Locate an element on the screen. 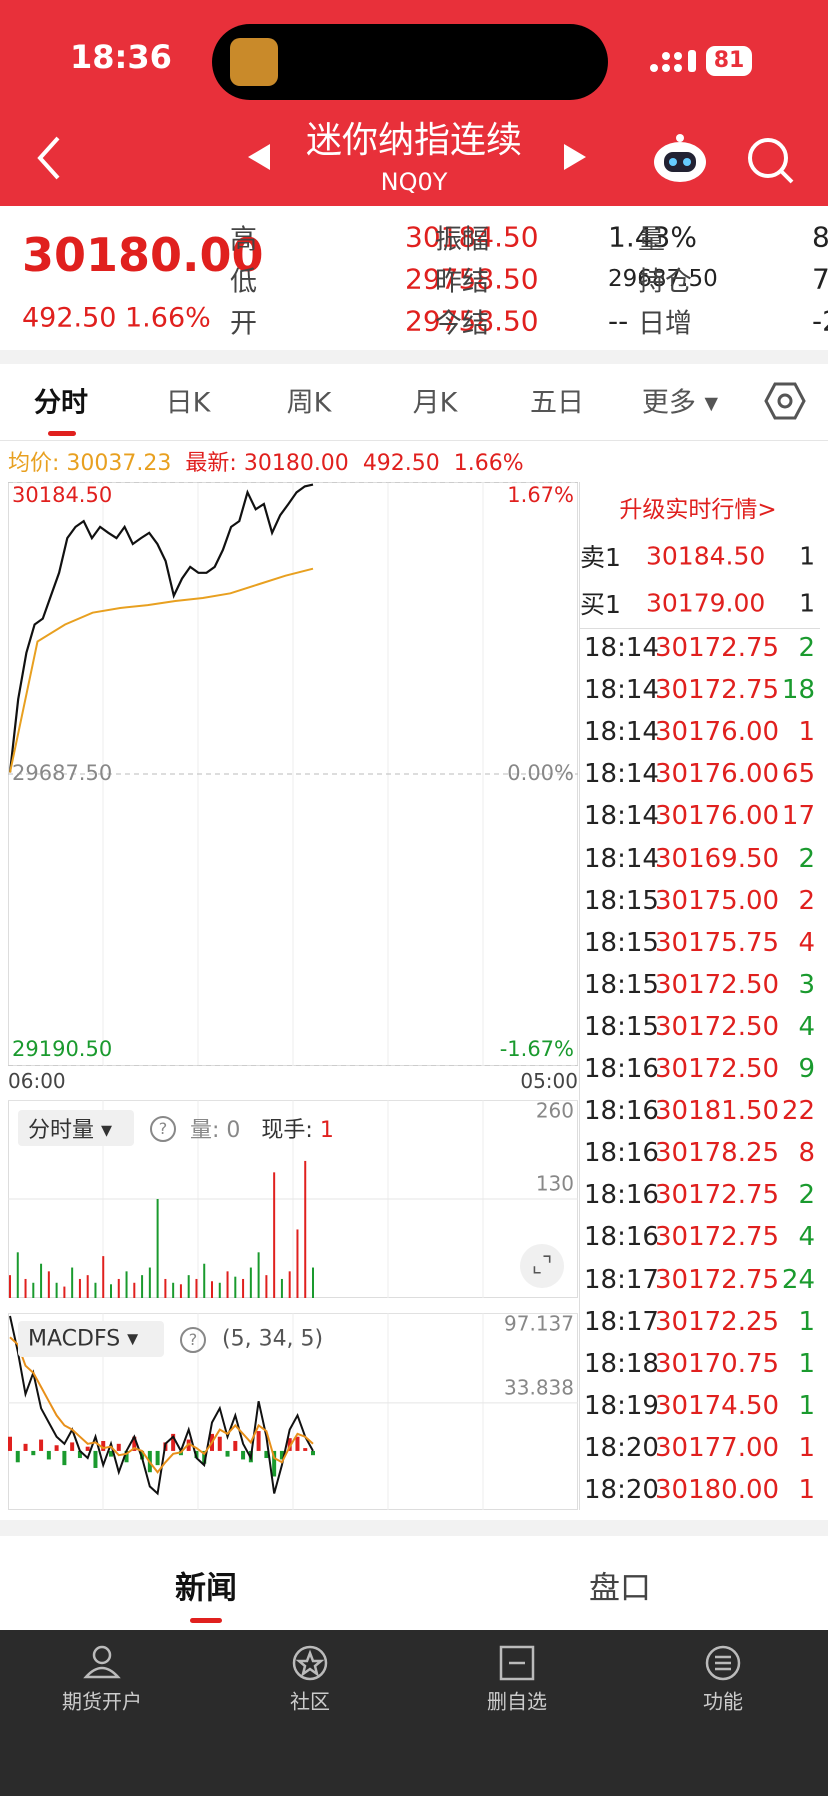 The height and width of the screenshot is (1796, 828). hand: 1 is located at coordinates (326, 1130).